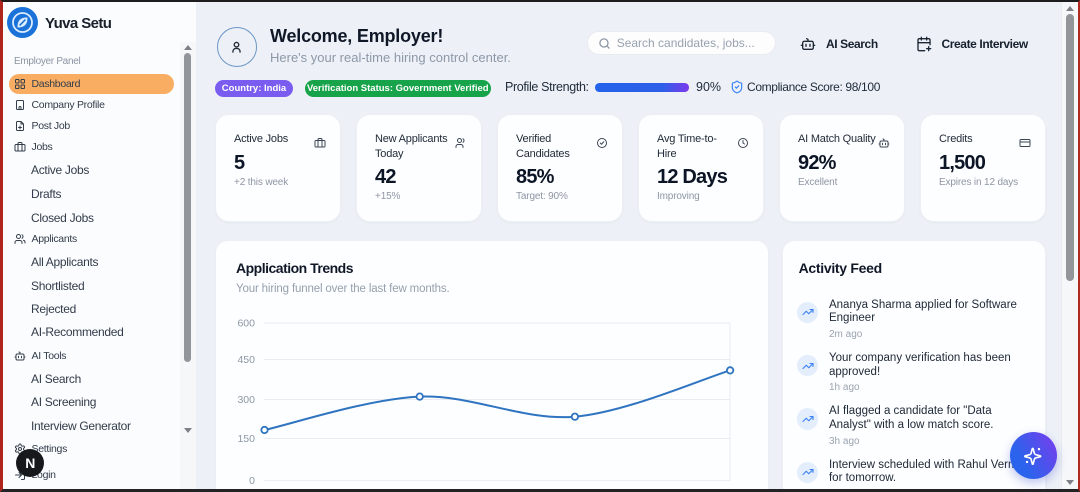 The width and height of the screenshot is (1080, 492). What do you see at coordinates (246, 323) in the screenshot?
I see `svg-text: 600` at bounding box center [246, 323].